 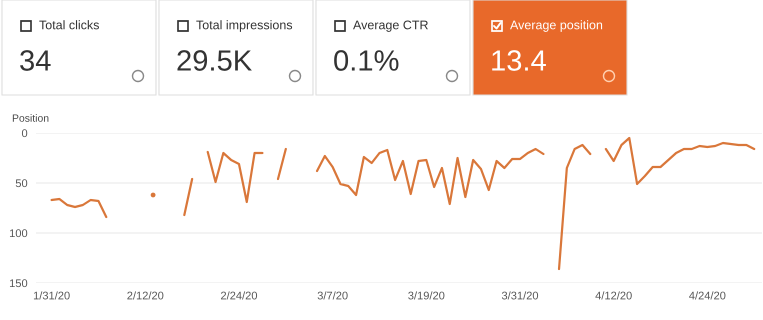 What do you see at coordinates (556, 26) in the screenshot?
I see `text: Average position` at bounding box center [556, 26].